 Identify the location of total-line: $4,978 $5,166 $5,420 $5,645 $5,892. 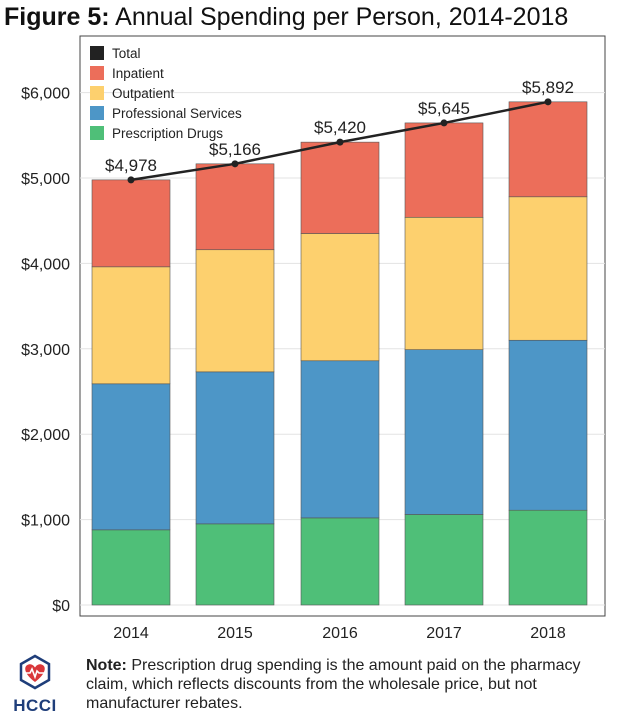
(339, 131).